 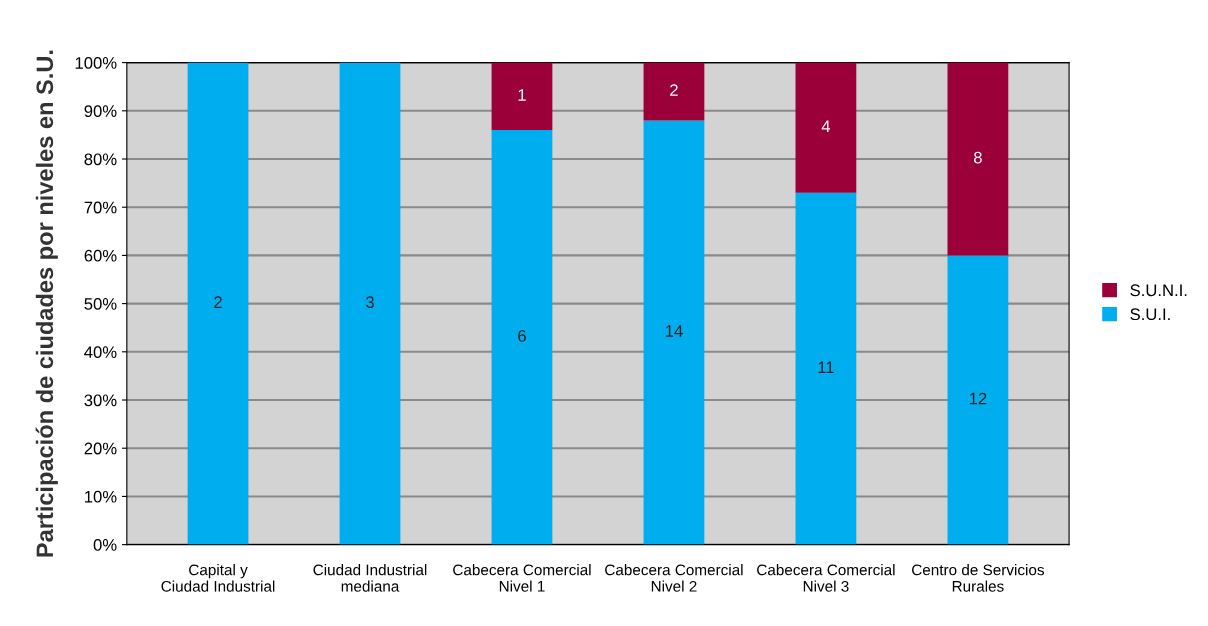 I want to click on annotation: 12, so click(x=978, y=398).